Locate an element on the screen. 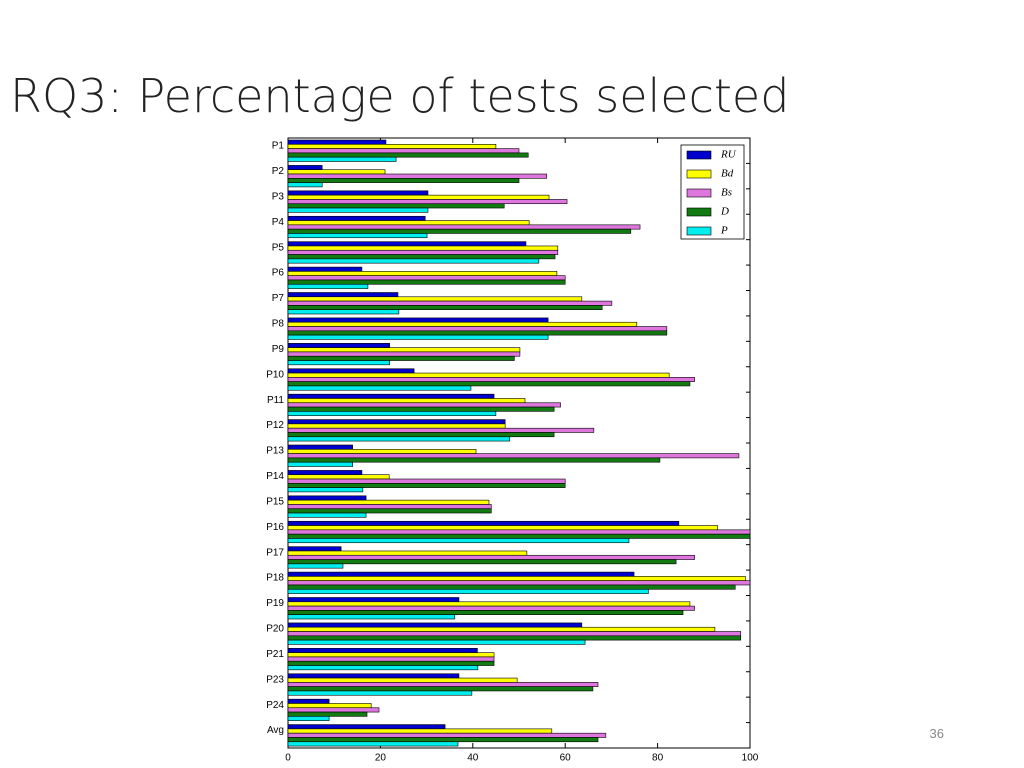 This screenshot has height=768, width=1024. slide-number: 36 is located at coordinates (937, 733).